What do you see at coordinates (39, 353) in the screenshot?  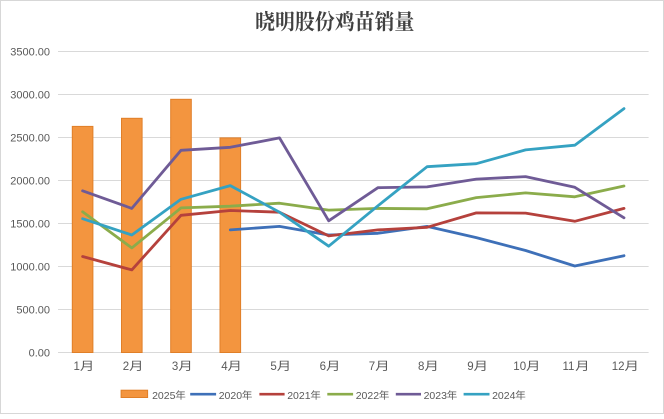 I see `svg-text: 0.00` at bounding box center [39, 353].